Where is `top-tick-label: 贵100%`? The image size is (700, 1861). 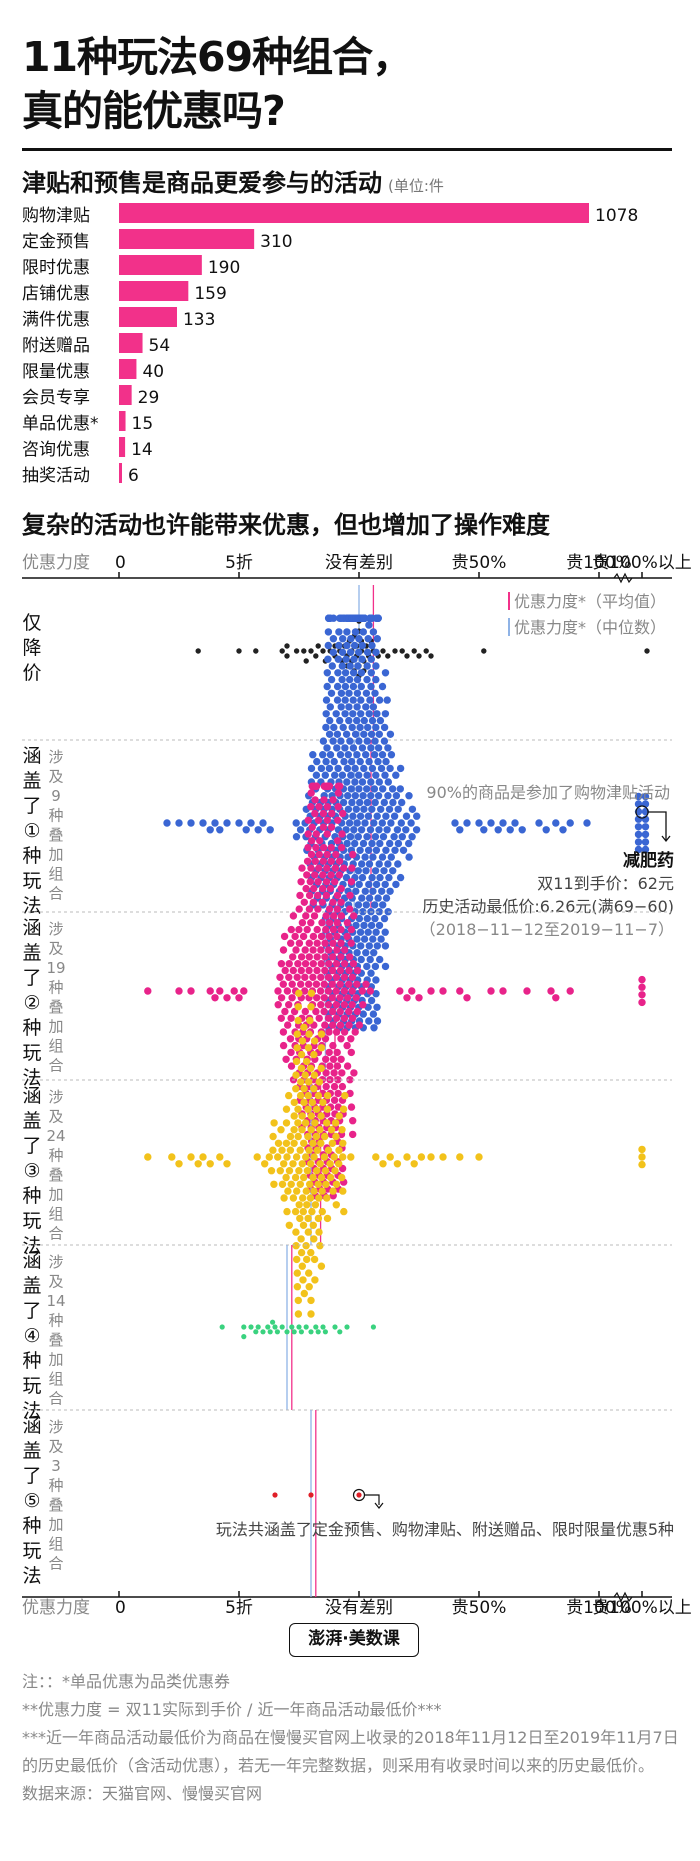
top-tick-label: 贵100% is located at coordinates (599, 563).